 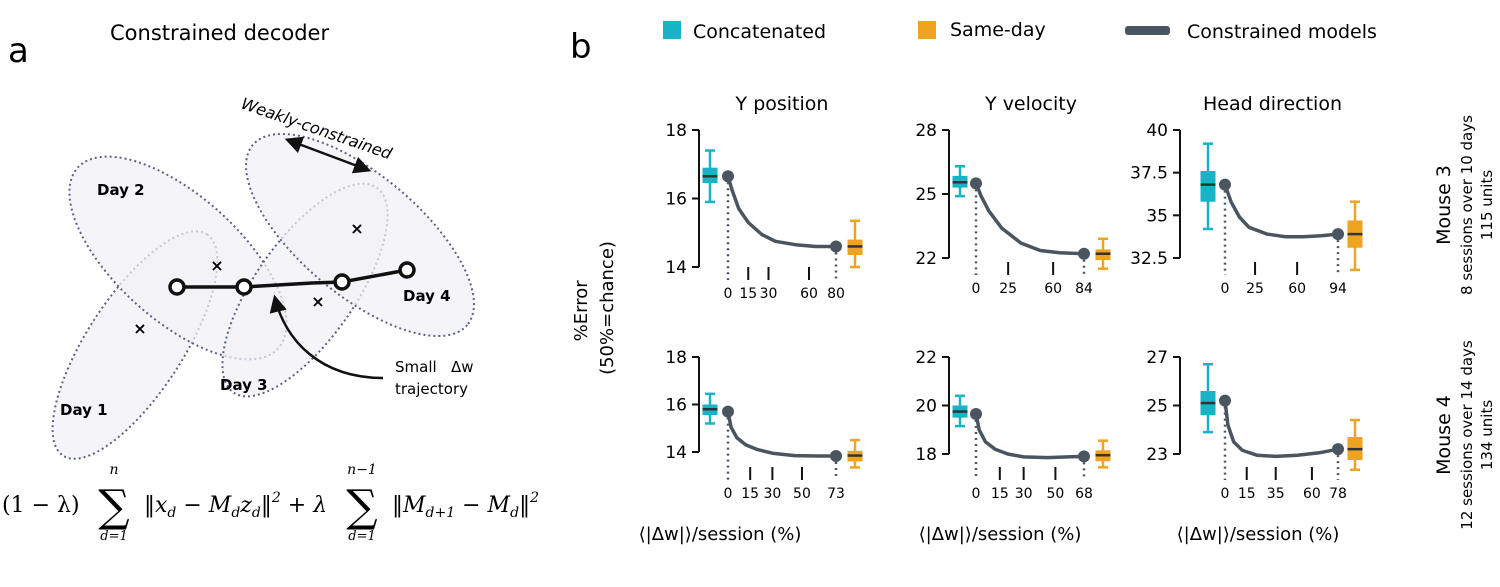 What do you see at coordinates (1157, 358) in the screenshot?
I see `y-tick-label: 27` at bounding box center [1157, 358].